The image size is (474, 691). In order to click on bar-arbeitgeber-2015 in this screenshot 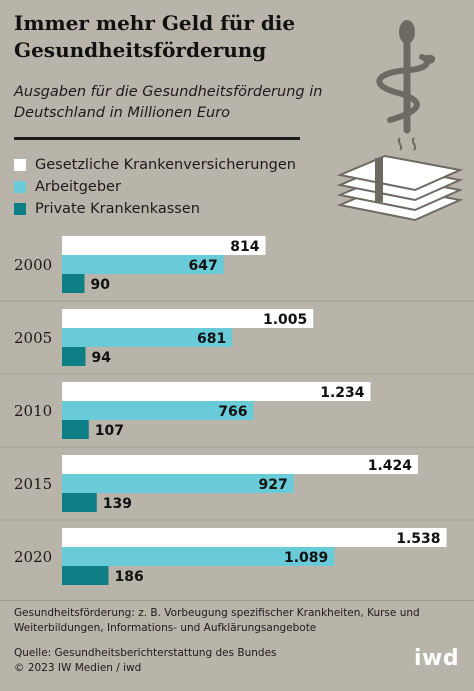, I will do `click(178, 483)`.